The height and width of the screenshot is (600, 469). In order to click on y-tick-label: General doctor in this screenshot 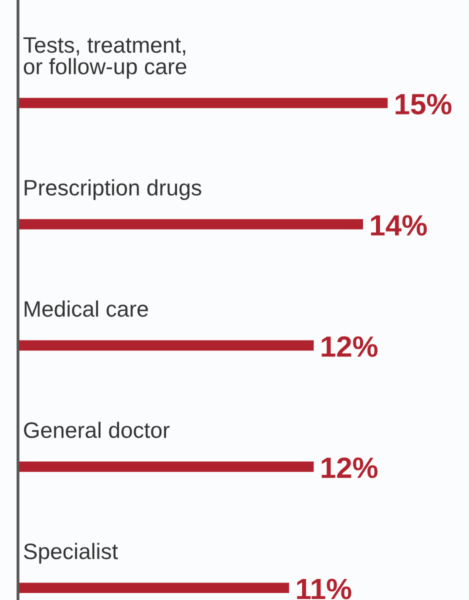, I will do `click(97, 430)`.